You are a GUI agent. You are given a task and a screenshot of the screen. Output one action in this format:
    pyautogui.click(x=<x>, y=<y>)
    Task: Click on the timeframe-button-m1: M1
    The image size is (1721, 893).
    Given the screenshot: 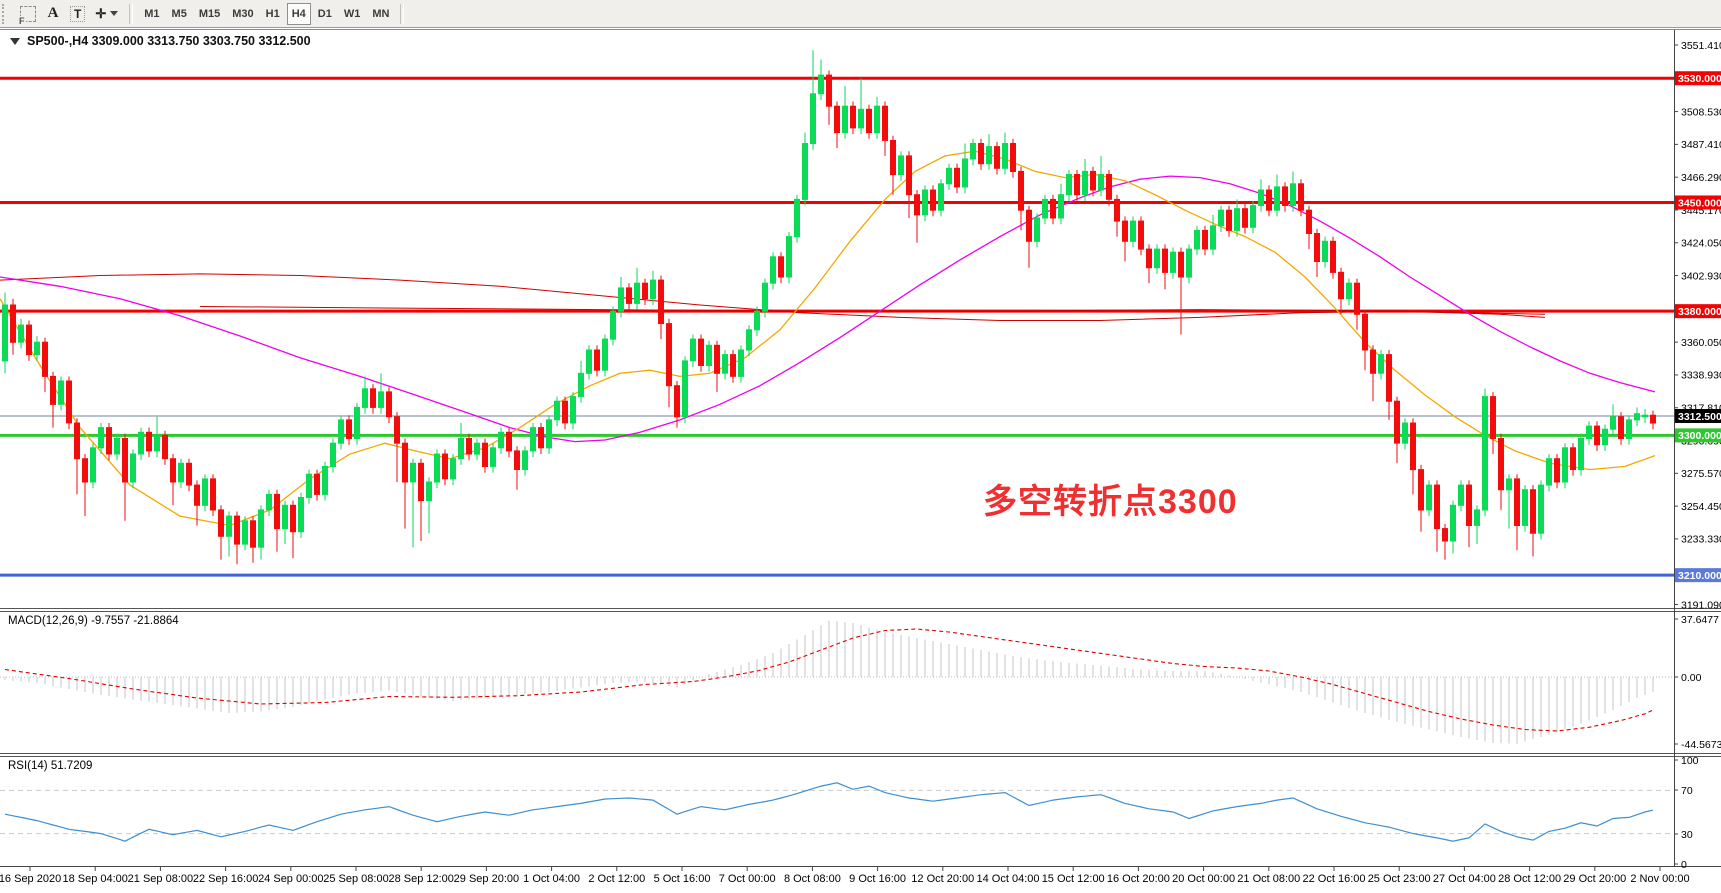 What is the action you would take?
    pyautogui.click(x=152, y=13)
    